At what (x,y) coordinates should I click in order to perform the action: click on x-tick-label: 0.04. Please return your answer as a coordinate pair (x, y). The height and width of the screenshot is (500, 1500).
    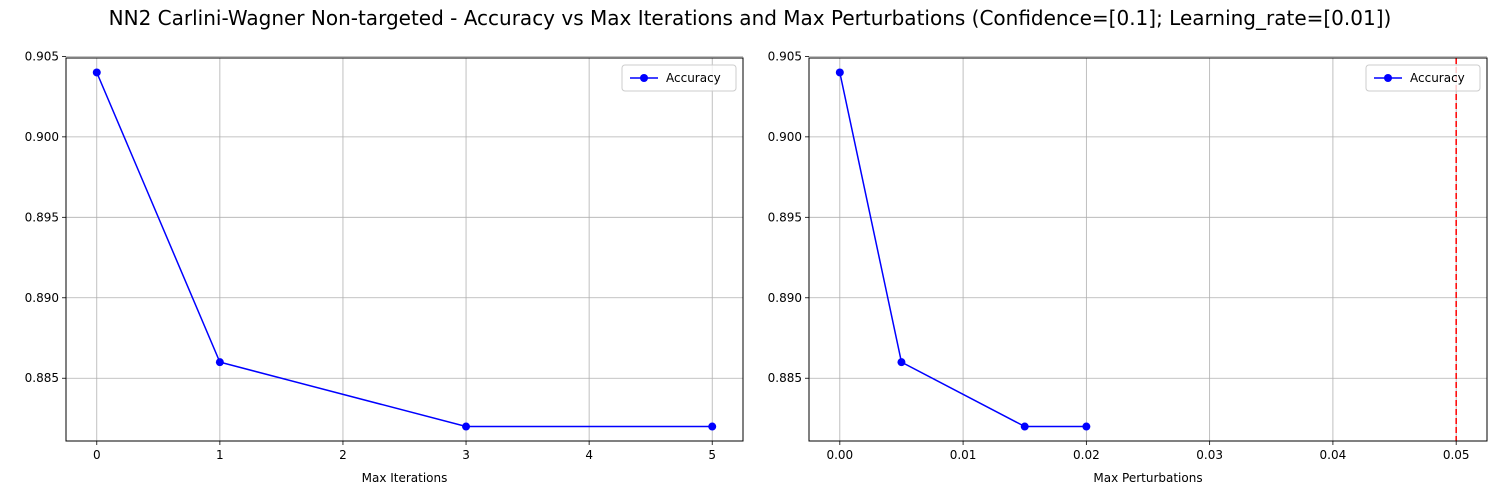
    Looking at the image, I should click on (1333, 455).